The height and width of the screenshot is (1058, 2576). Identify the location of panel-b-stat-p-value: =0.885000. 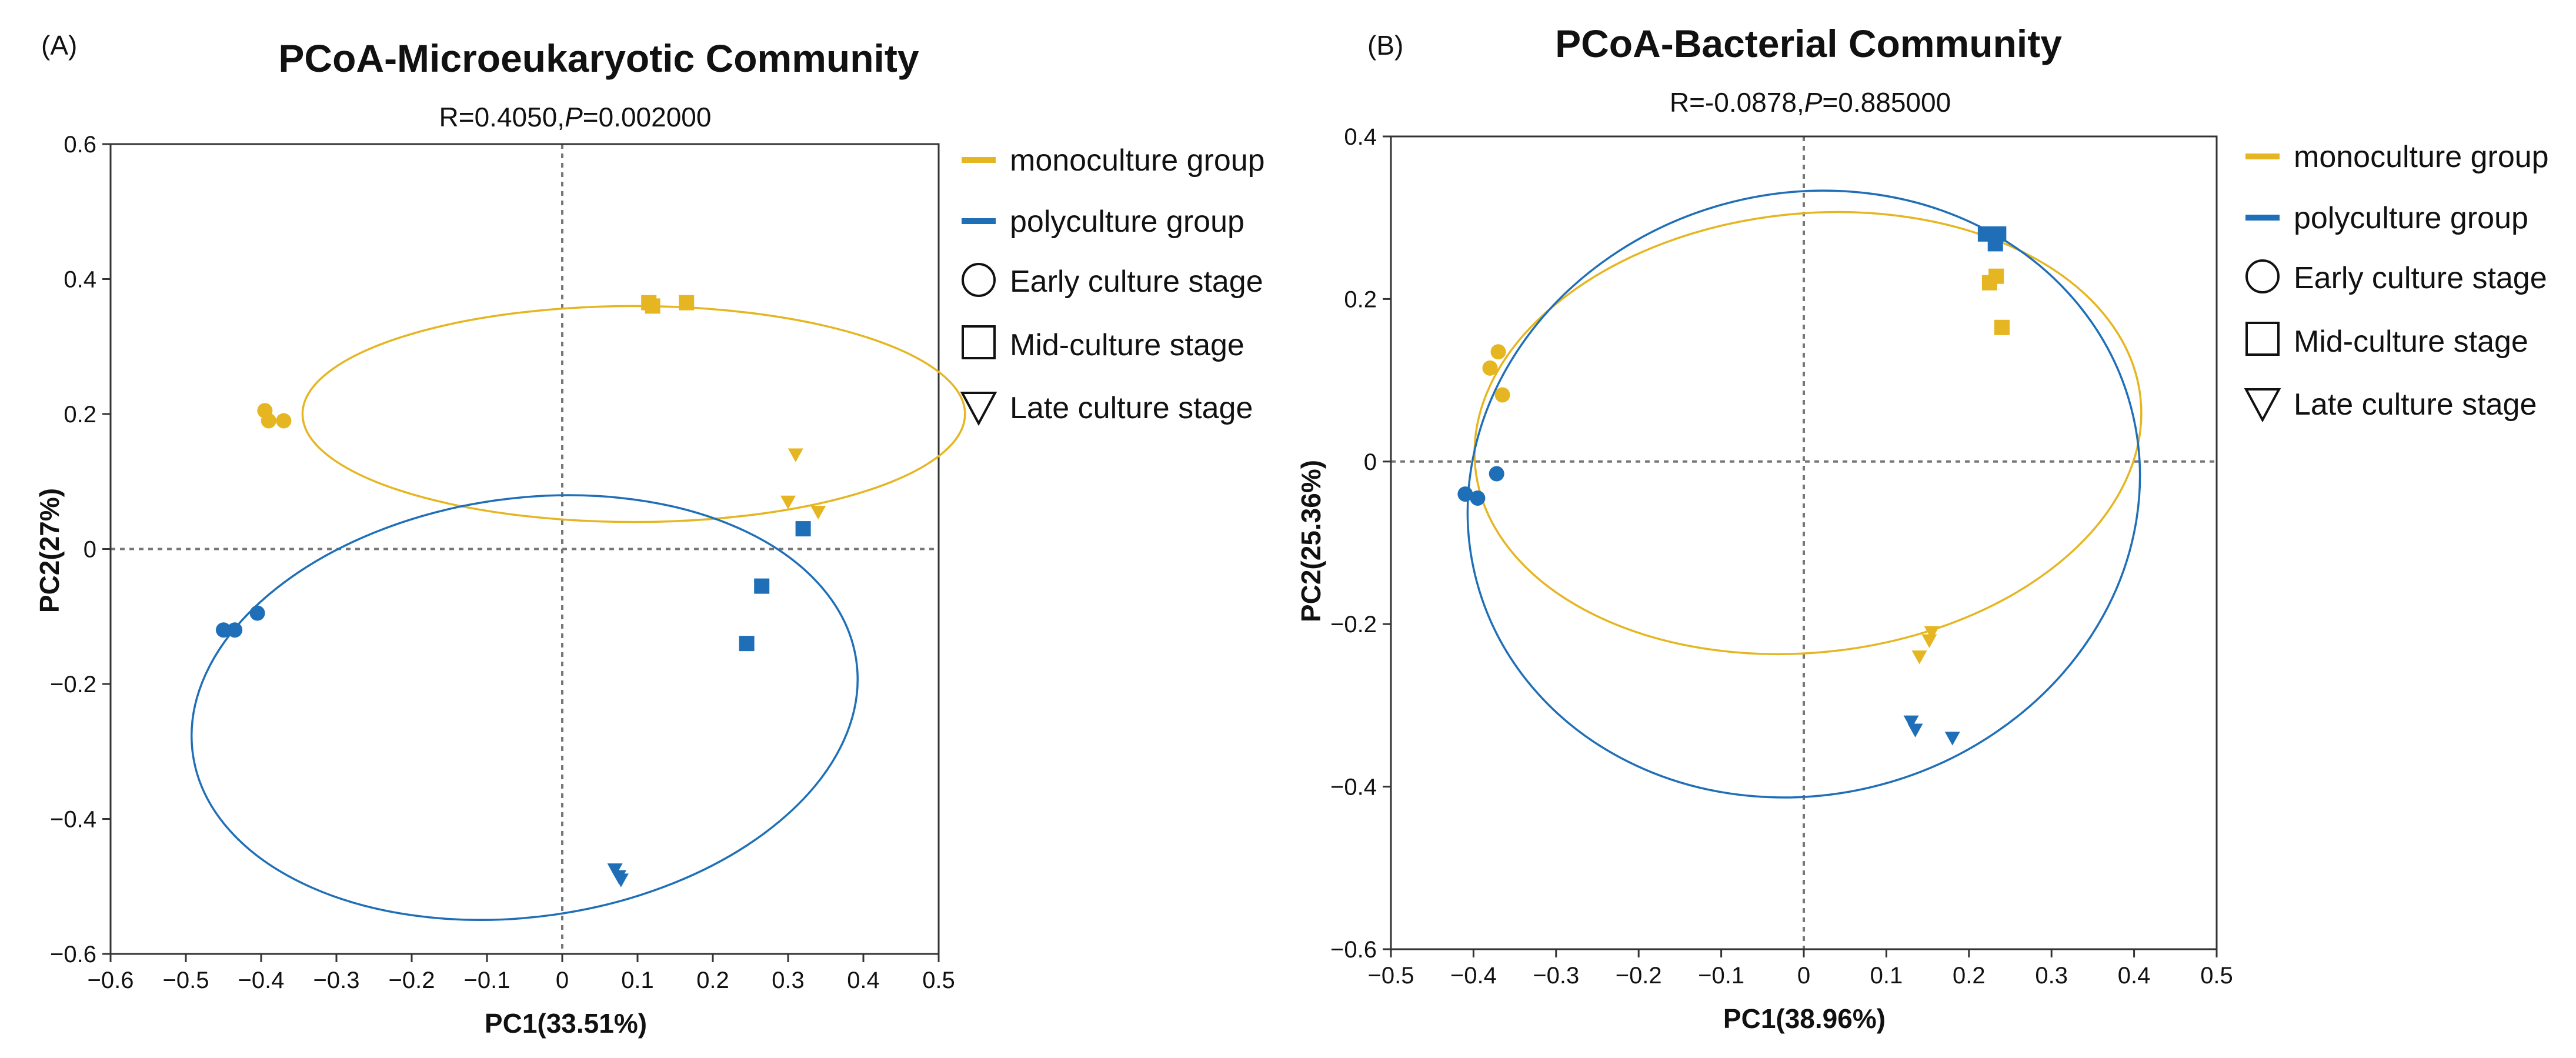
(1886, 102).